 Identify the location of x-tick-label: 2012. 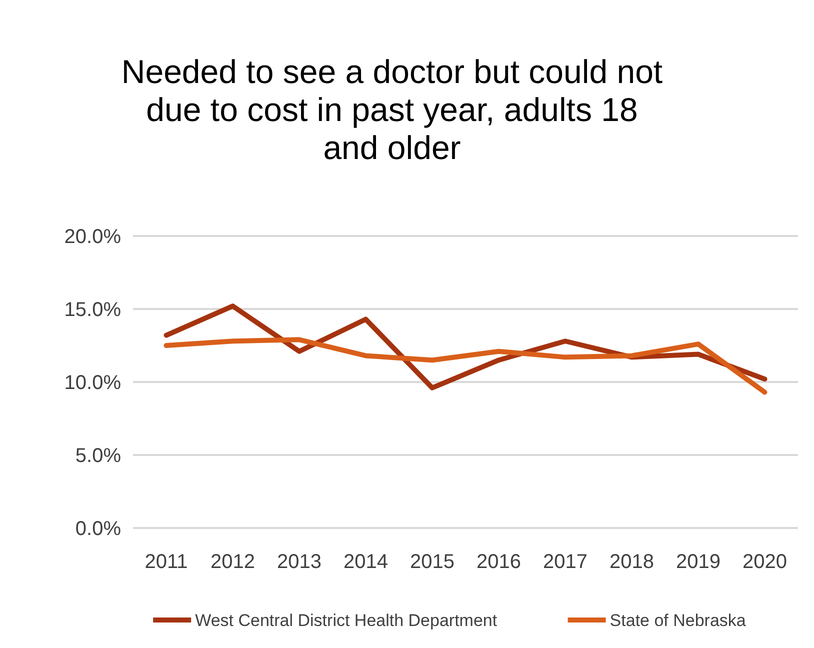
(232, 562).